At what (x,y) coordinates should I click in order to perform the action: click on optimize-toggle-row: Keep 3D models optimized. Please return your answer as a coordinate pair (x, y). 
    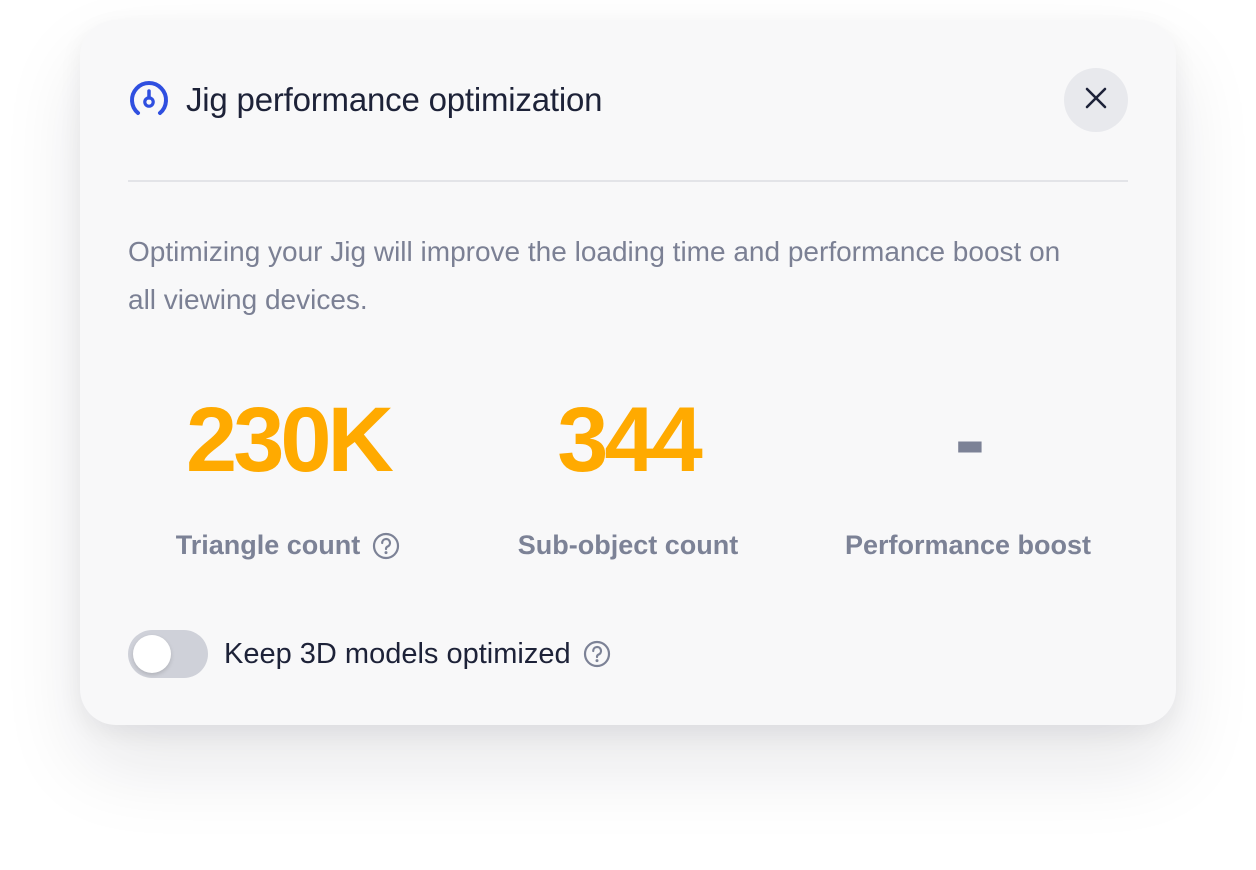
    Looking at the image, I should click on (369, 654).